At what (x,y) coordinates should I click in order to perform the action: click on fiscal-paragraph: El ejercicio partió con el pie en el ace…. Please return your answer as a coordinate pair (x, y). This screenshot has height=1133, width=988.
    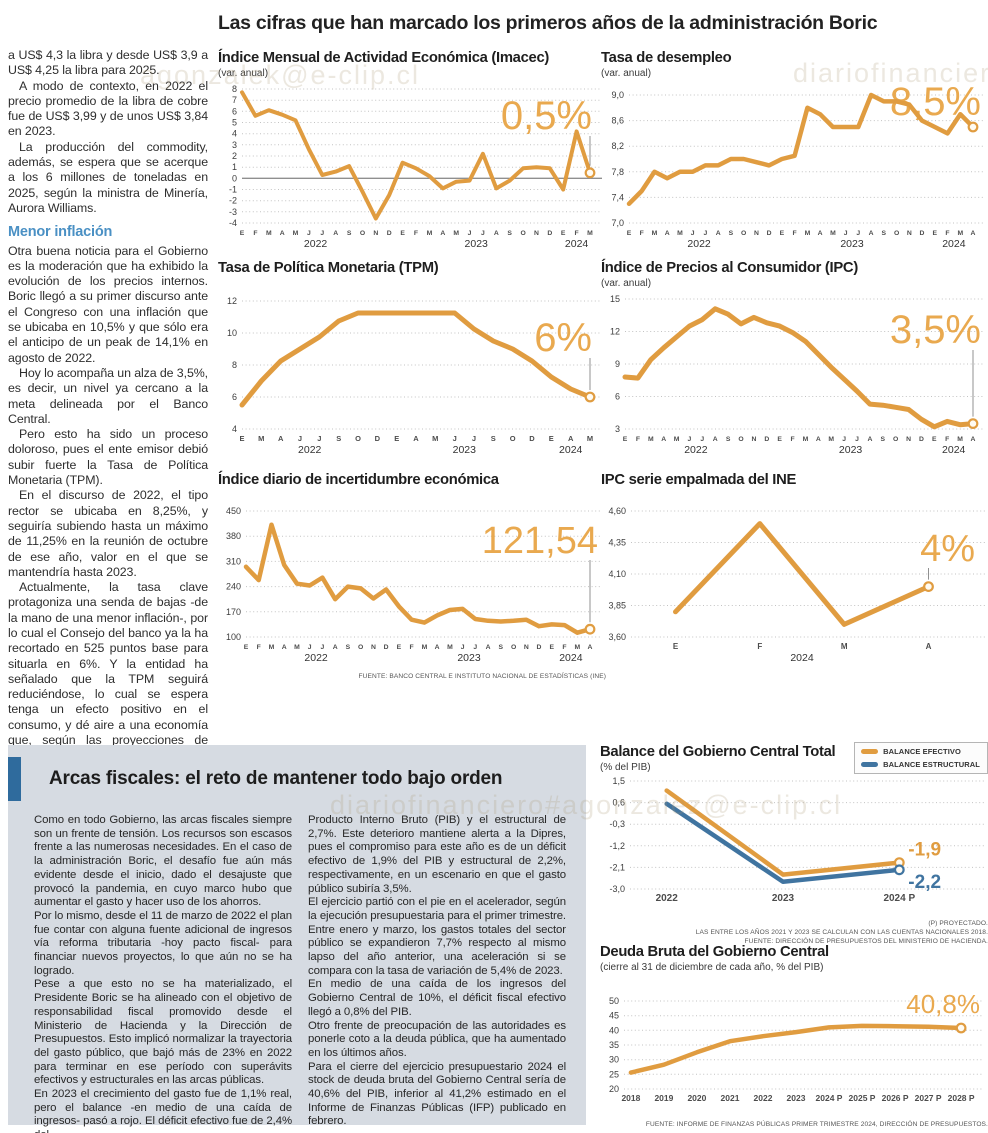
    Looking at the image, I should click on (437, 936).